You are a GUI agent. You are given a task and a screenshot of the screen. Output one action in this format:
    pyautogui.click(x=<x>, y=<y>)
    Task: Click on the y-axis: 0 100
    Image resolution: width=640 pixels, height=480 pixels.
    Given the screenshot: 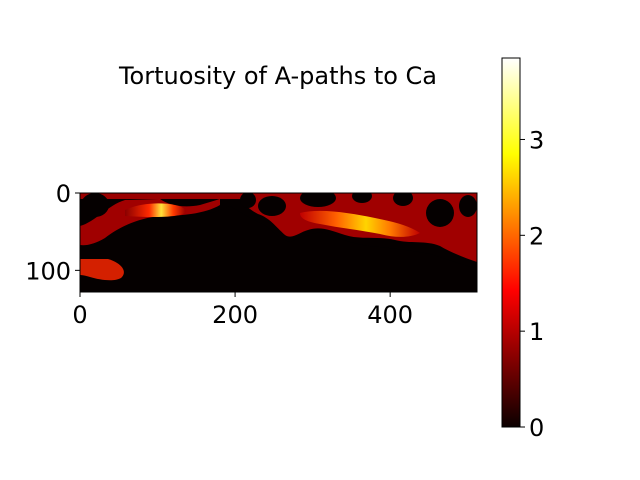 What is the action you would take?
    pyautogui.click(x=52, y=232)
    